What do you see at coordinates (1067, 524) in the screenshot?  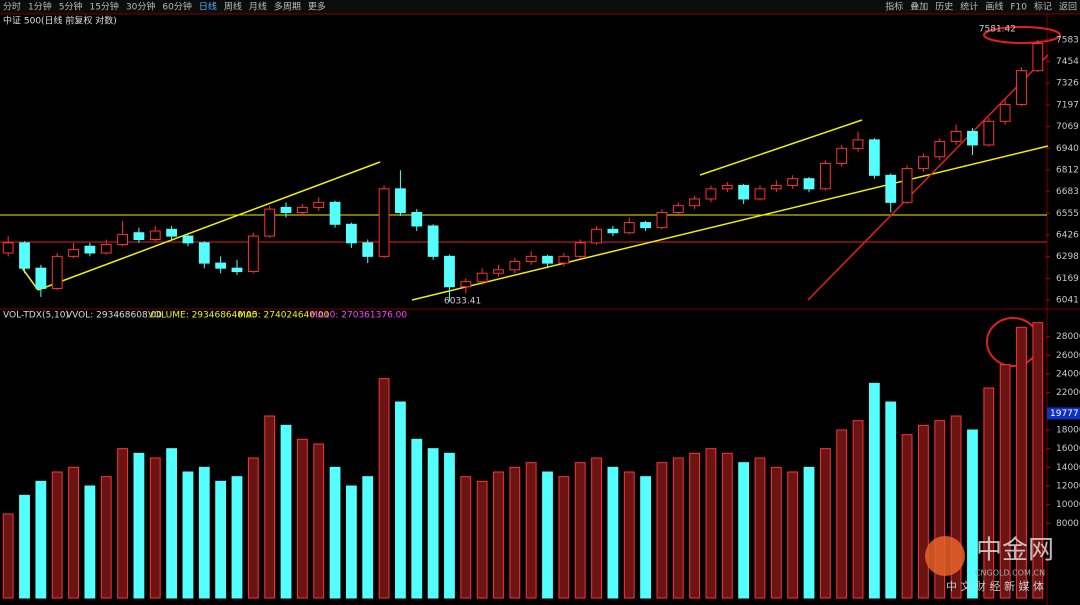 I see `y-tick-label: 8000` at bounding box center [1067, 524].